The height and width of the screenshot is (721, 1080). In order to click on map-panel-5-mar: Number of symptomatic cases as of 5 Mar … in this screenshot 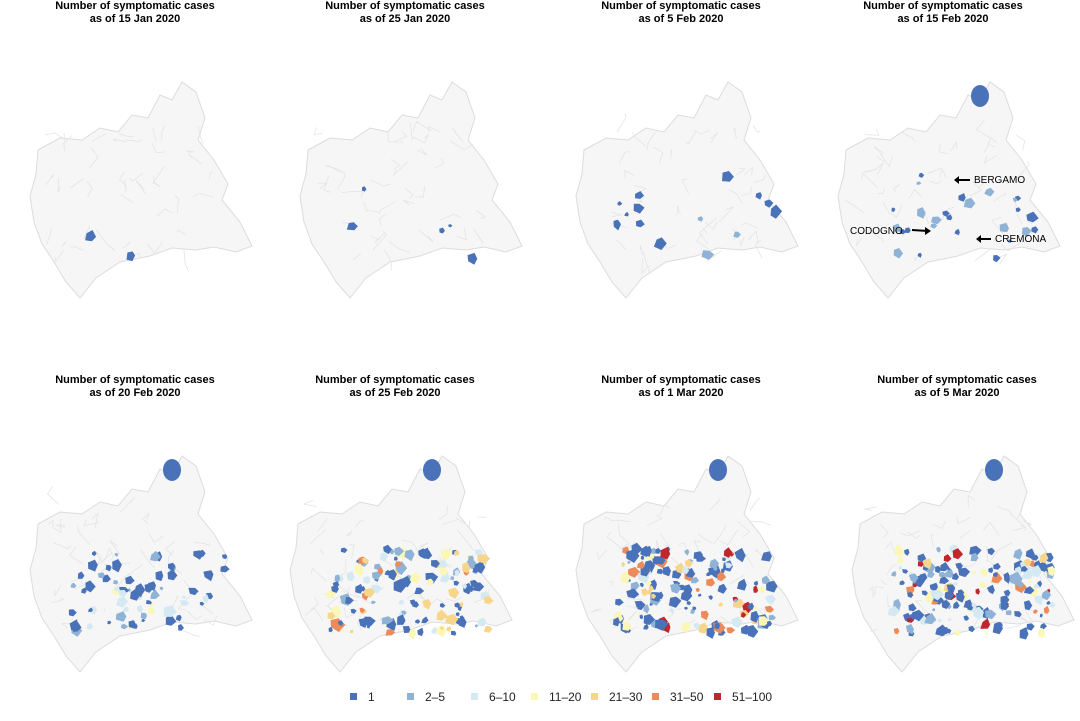, I will do `click(951, 544)`.